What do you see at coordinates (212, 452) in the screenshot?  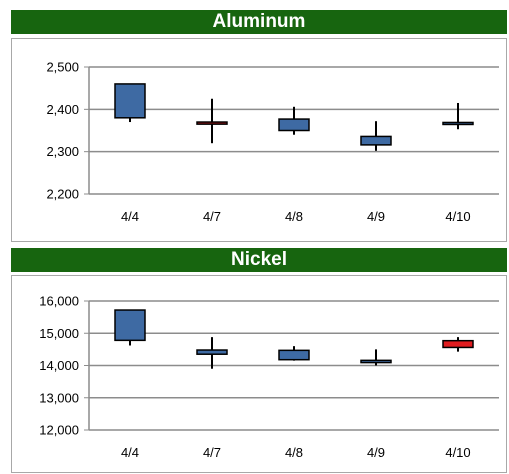 I see `nickel-x-tick-label: 4/7` at bounding box center [212, 452].